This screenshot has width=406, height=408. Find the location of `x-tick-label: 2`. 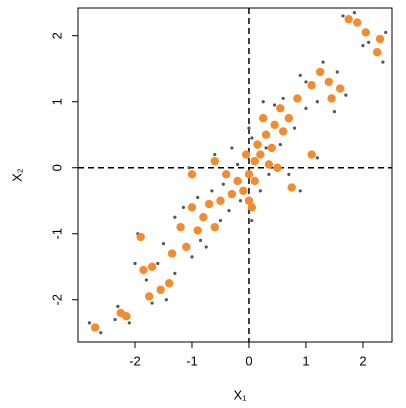

x-tick-label: 2 is located at coordinates (362, 360).